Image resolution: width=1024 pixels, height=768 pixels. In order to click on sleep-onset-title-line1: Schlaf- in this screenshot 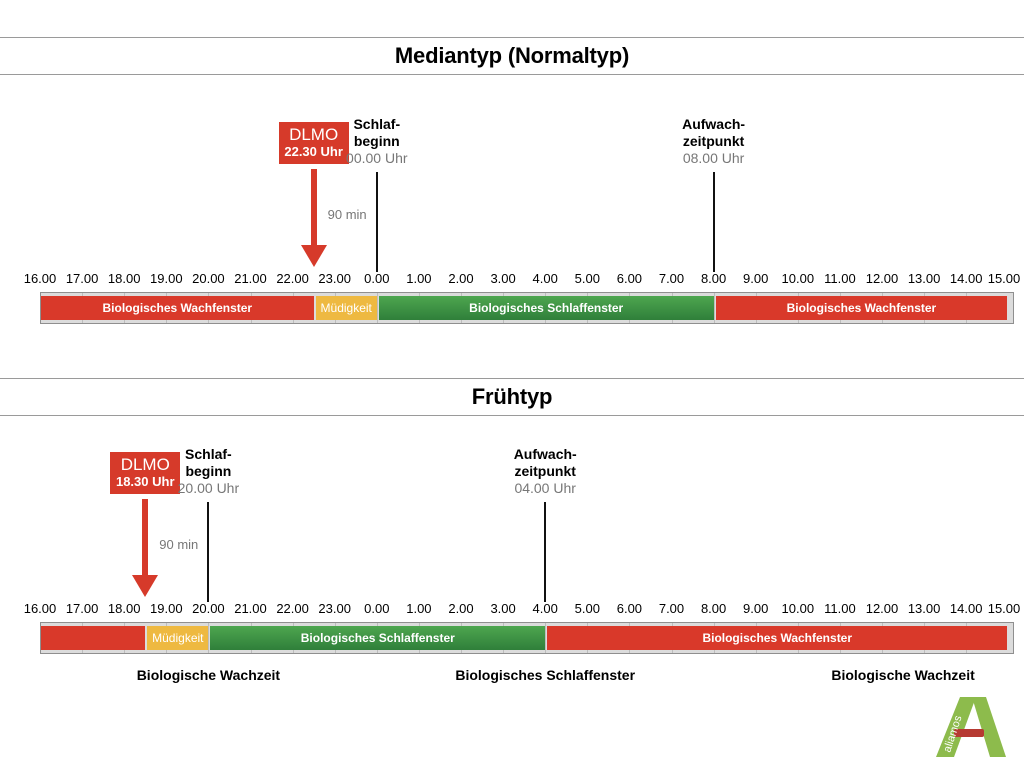, I will do `click(208, 454)`.